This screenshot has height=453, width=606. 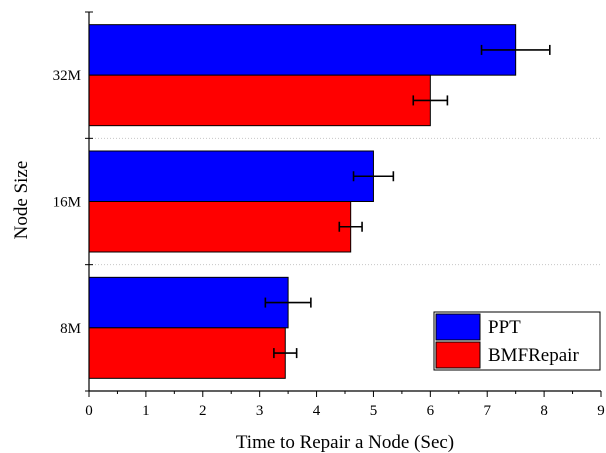 What do you see at coordinates (146, 411) in the screenshot?
I see `x-tick-label: 1` at bounding box center [146, 411].